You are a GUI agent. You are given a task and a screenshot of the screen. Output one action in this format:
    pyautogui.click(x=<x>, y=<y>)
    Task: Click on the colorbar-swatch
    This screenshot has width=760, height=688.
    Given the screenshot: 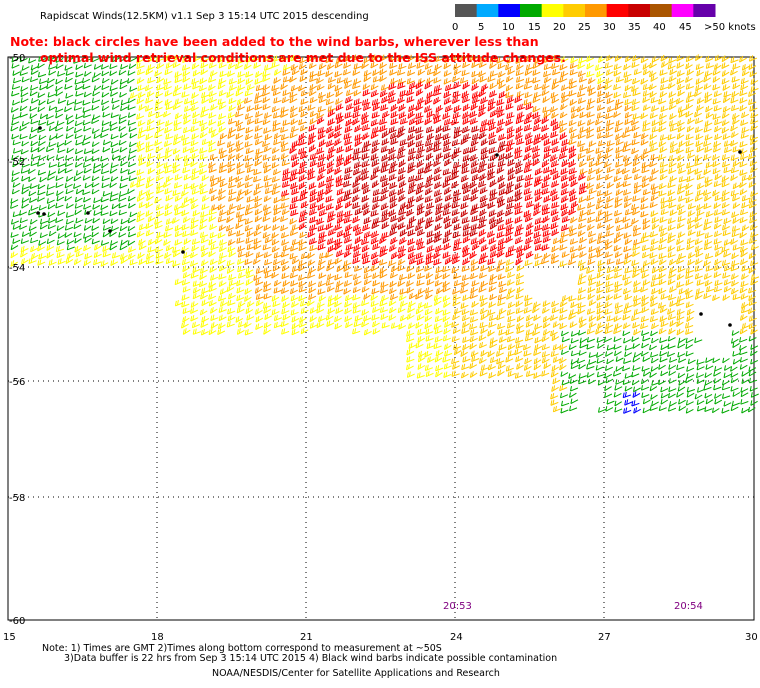 What is the action you would take?
    pyautogui.click(x=639, y=10)
    